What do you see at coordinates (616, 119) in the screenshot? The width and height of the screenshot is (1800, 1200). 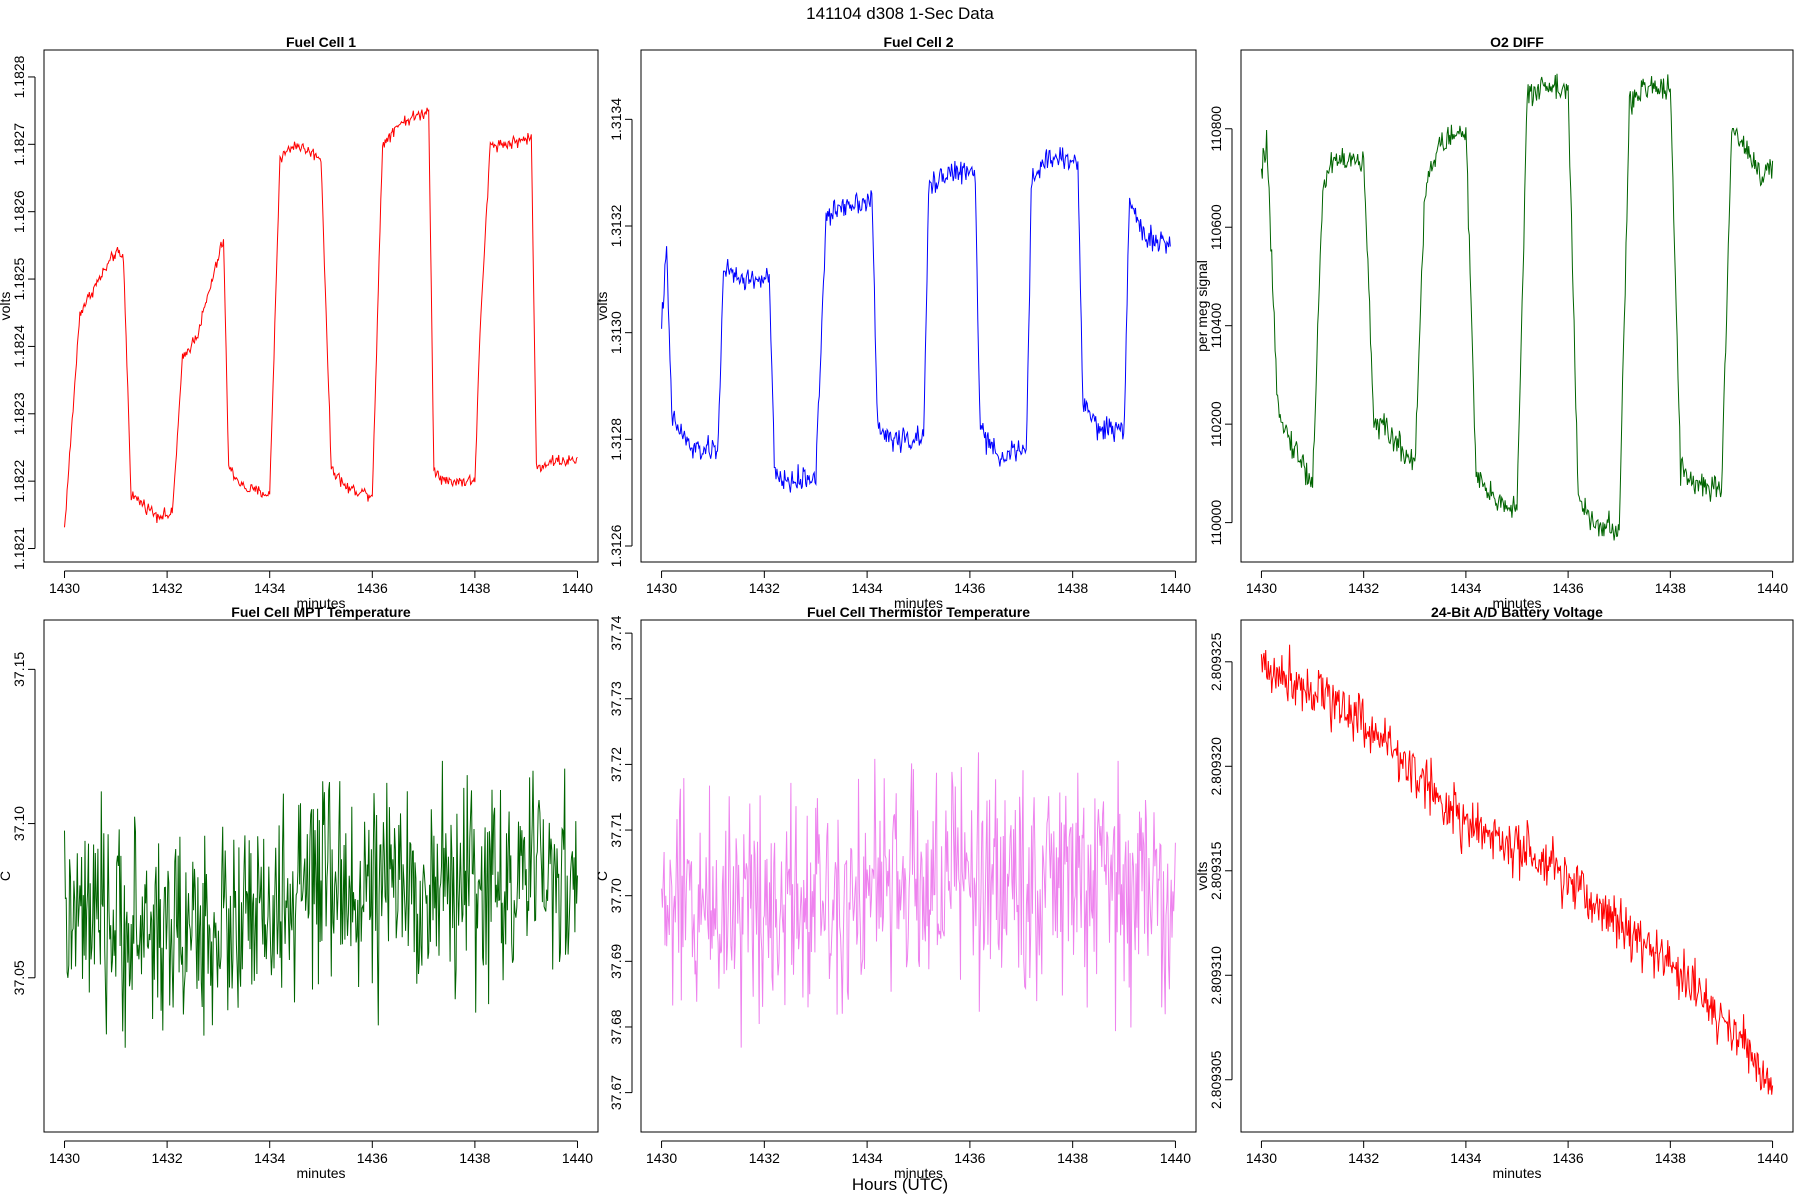 I see `y-tick-label: 1.3134` at bounding box center [616, 119].